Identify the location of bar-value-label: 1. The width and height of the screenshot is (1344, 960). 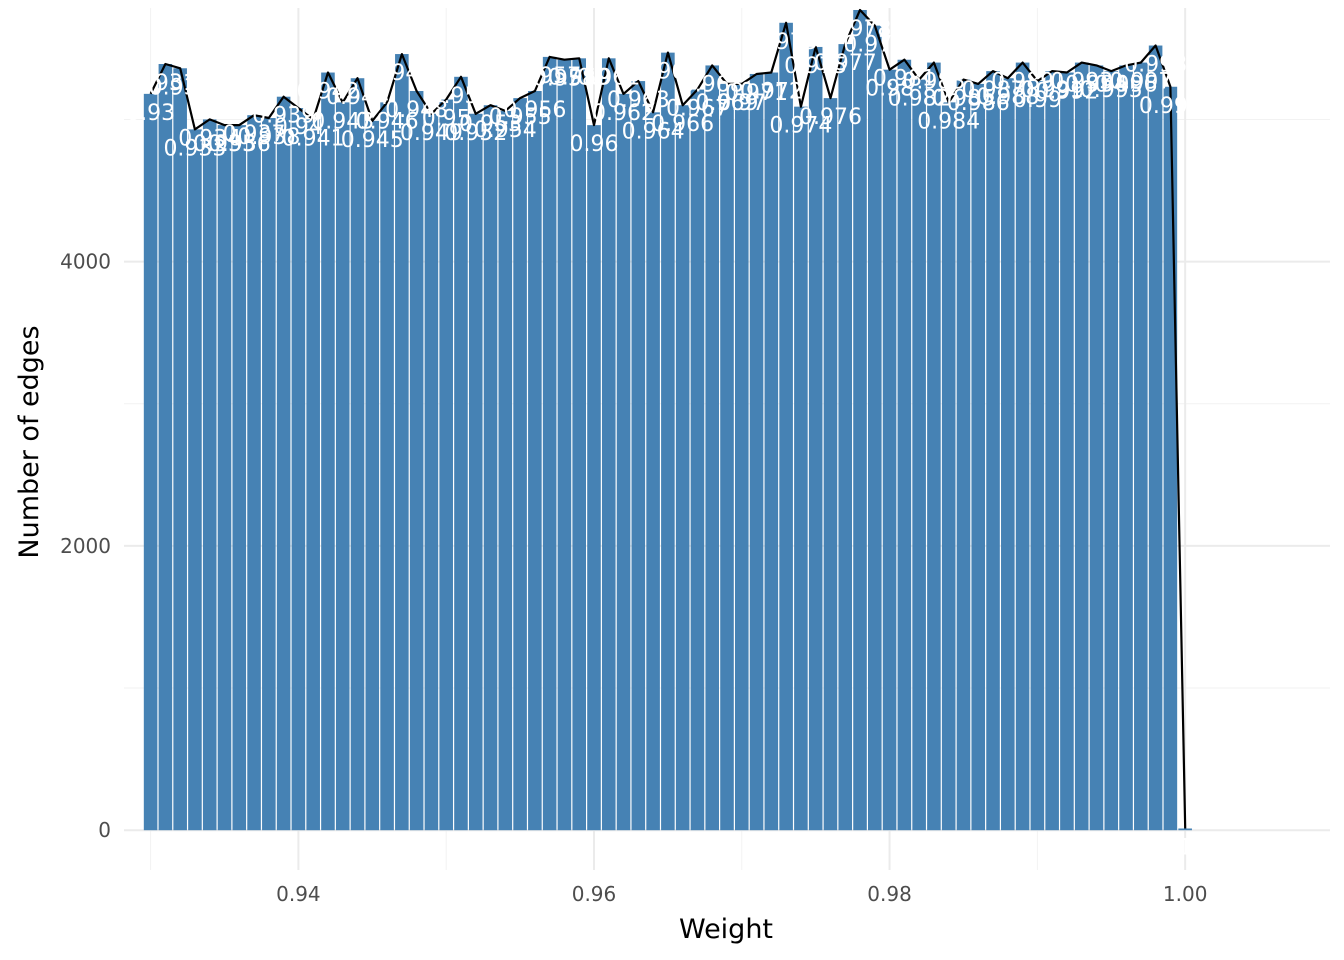
(1185, 847).